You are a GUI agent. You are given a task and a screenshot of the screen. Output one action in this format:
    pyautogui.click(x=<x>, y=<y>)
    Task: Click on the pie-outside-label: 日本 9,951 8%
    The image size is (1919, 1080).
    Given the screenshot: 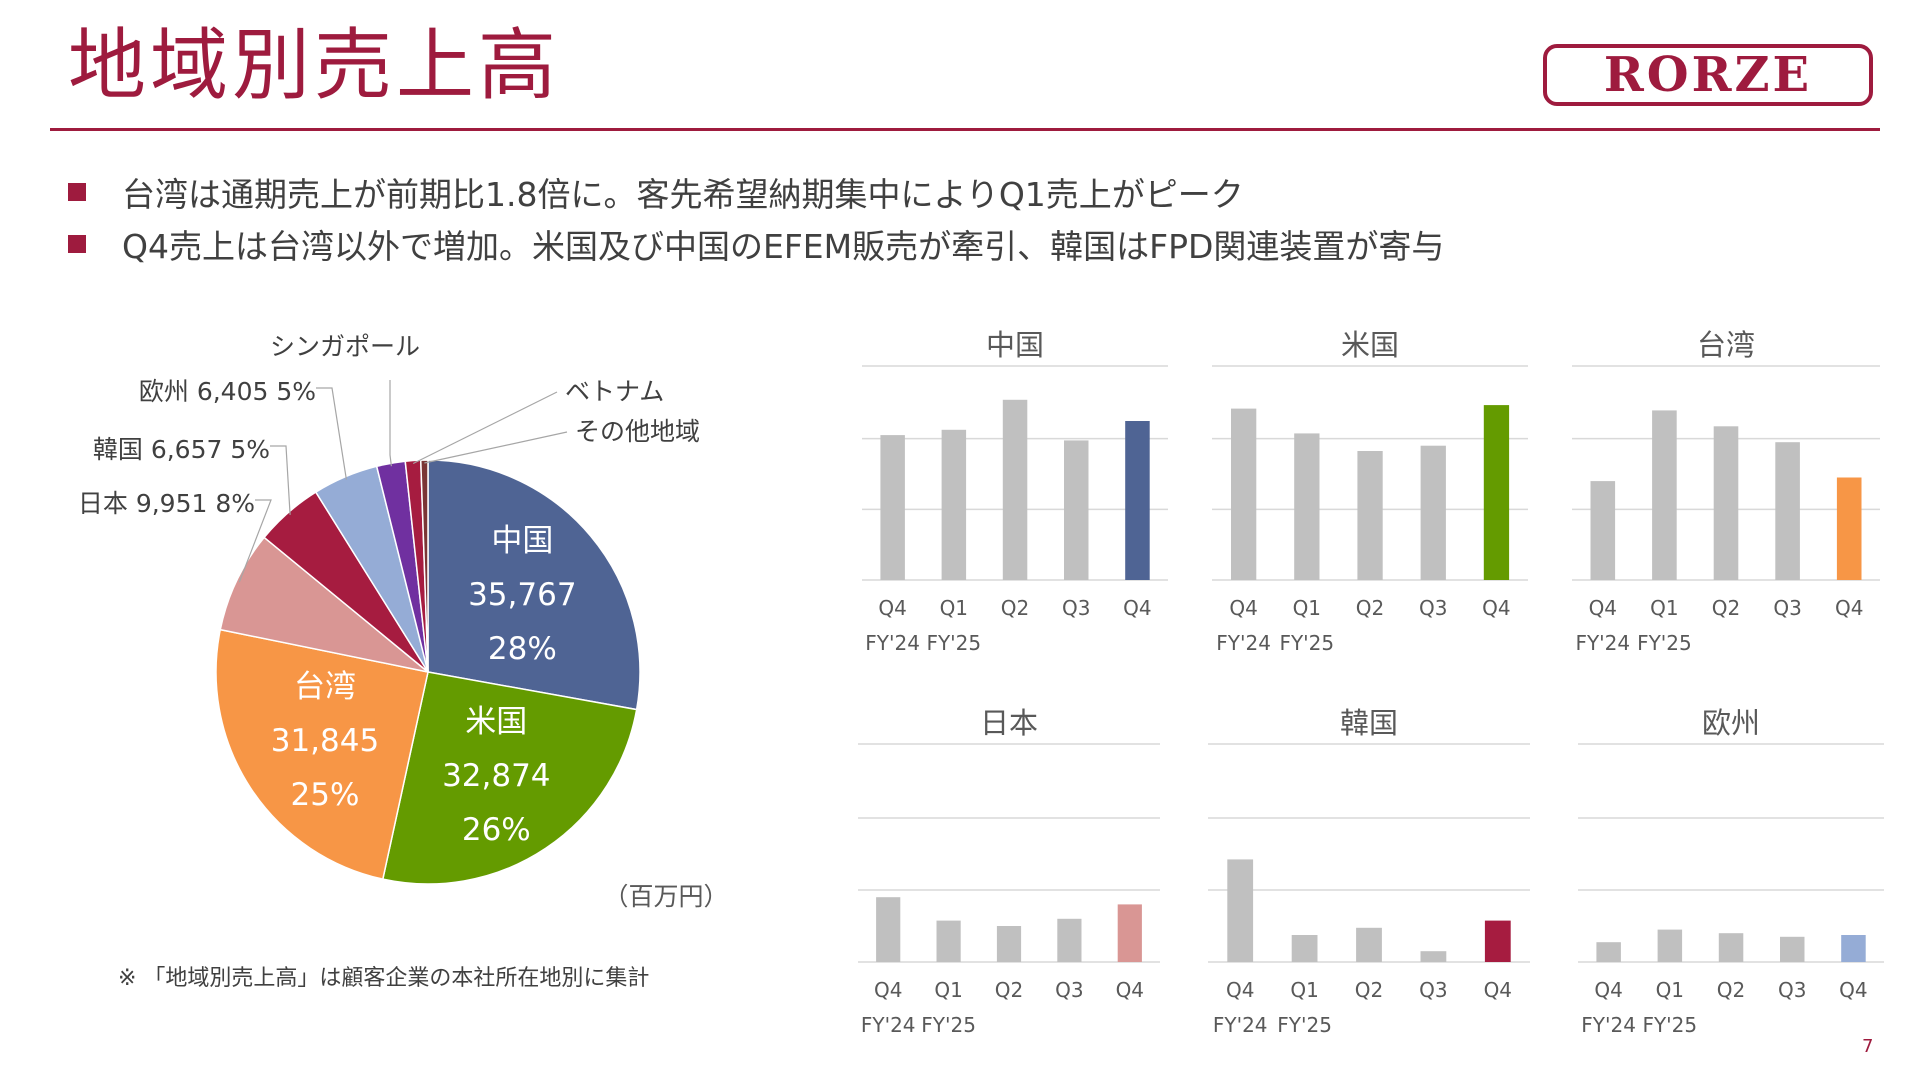 What is the action you would take?
    pyautogui.click(x=166, y=503)
    